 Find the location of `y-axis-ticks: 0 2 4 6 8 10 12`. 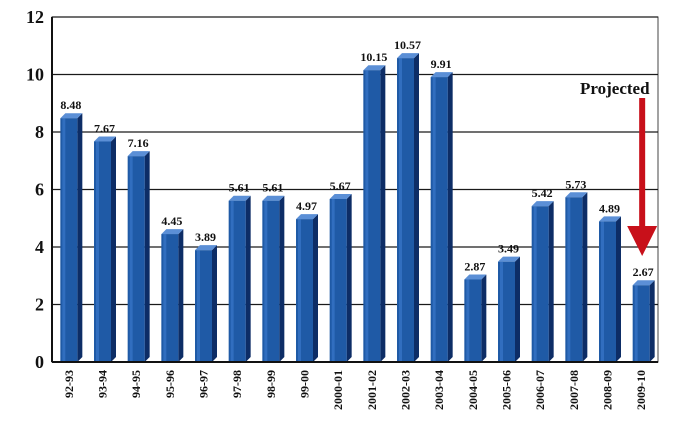

y-axis-ticks: 0 2 4 6 8 10 12 is located at coordinates (35, 189).